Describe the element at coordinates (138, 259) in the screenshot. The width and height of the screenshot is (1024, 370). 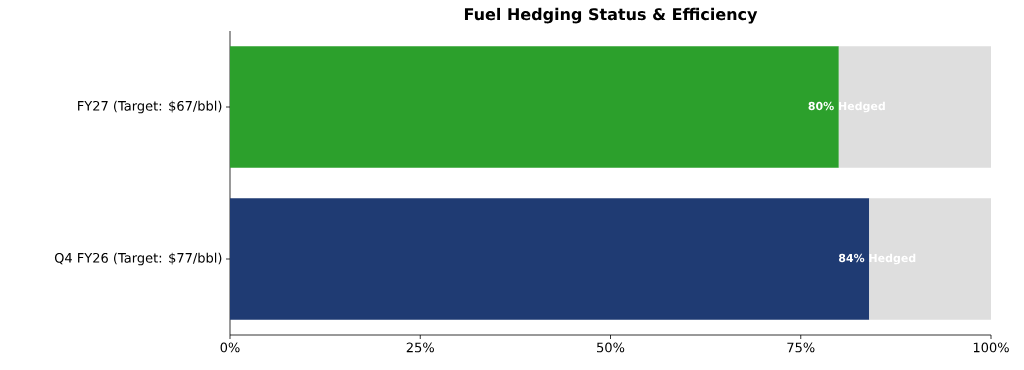
I see `y-tick-label: Q4 FY26 (Target: $77/bbl)` at that location.